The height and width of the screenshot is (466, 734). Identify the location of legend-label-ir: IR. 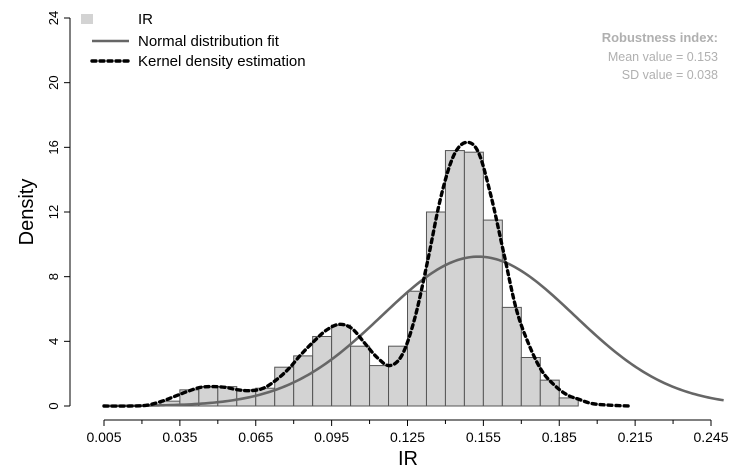
(145, 19).